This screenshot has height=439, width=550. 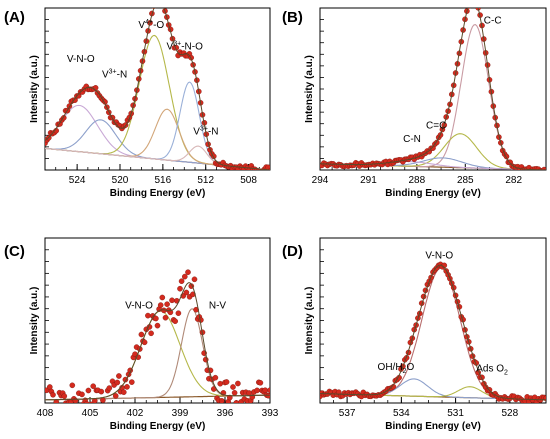 I want to click on x-tick-label: 408, so click(x=45, y=413).